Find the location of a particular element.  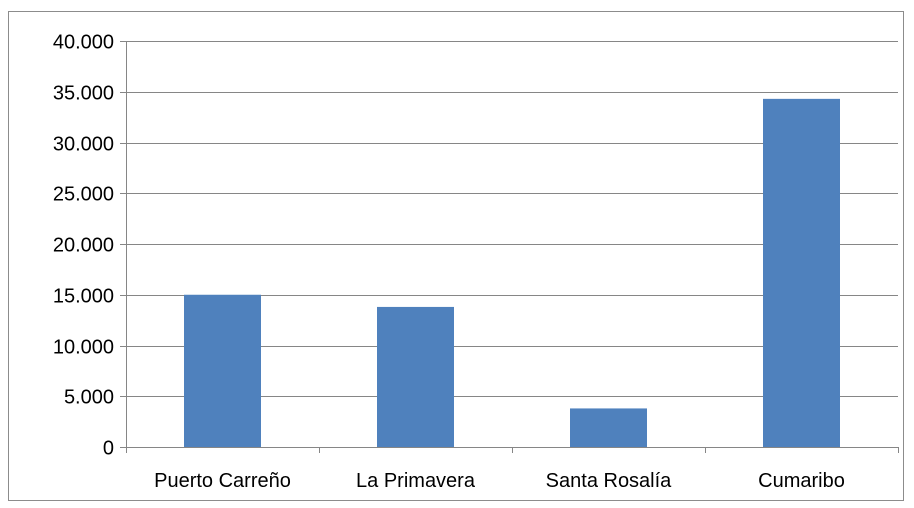

y-tick-label: 30.000 is located at coordinates (83, 145).